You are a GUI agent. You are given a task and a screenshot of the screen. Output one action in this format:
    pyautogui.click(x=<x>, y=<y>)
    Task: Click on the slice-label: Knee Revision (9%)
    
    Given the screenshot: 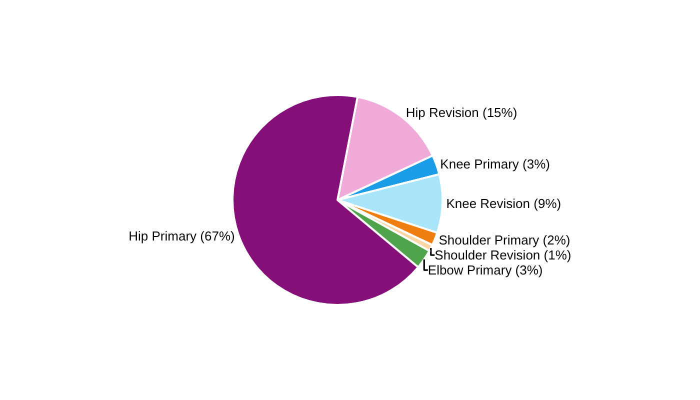 What is the action you would take?
    pyautogui.click(x=504, y=204)
    